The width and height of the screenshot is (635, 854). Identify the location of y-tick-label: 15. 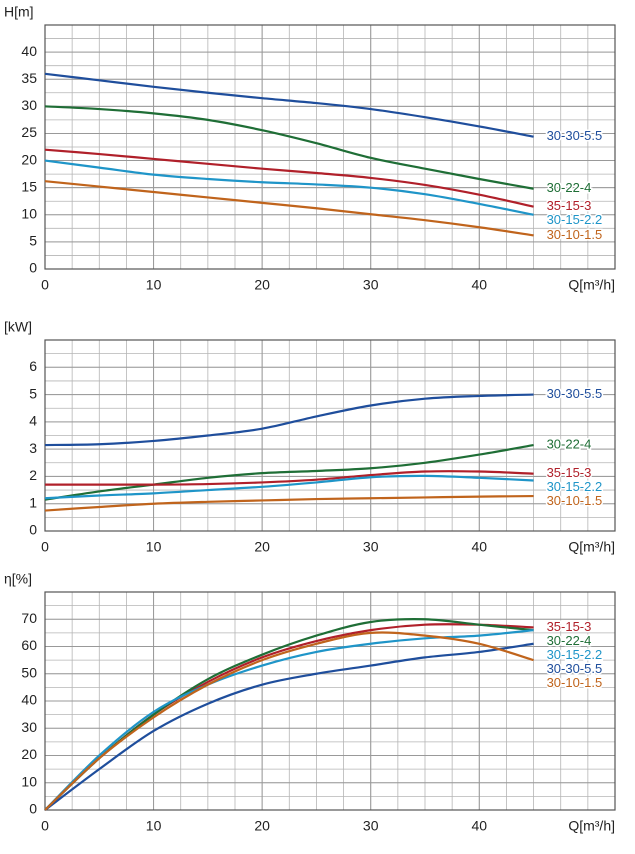
(29, 186).